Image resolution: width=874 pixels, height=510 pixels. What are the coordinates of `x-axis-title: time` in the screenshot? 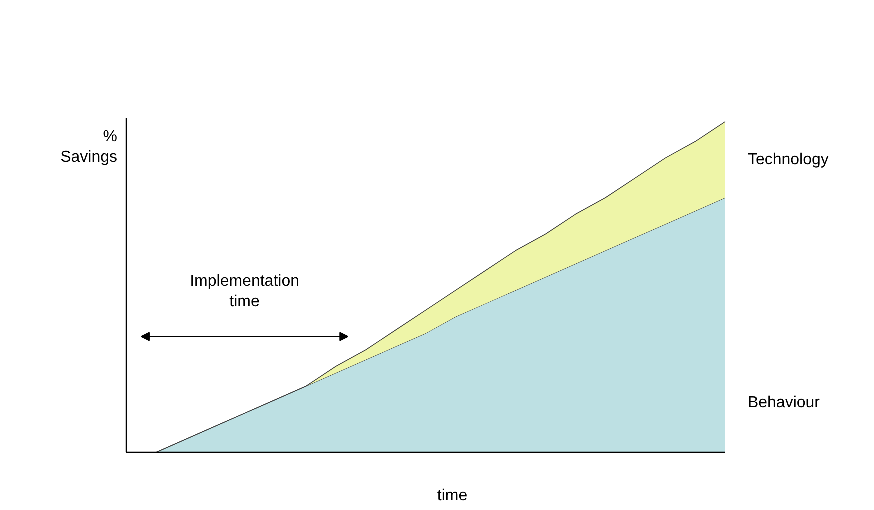 It's located at (452, 496).